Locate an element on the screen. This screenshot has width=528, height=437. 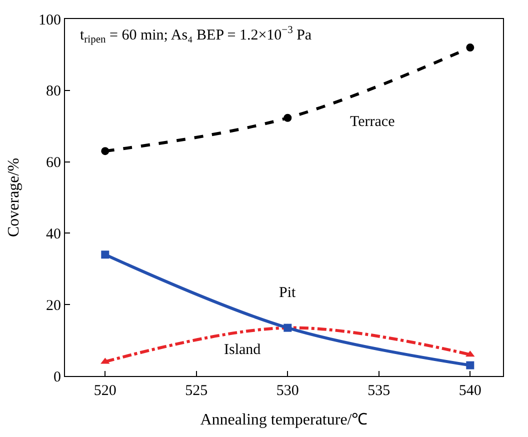
x-tick-label: 535 is located at coordinates (379, 391).